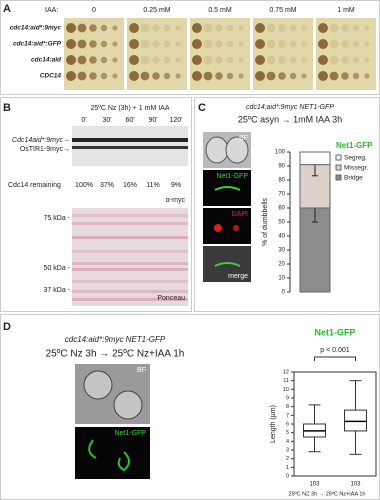 This screenshot has height=500, width=380. What do you see at coordinates (281, 195) in the screenshot?
I see `y-tick-label: 70` at bounding box center [281, 195].